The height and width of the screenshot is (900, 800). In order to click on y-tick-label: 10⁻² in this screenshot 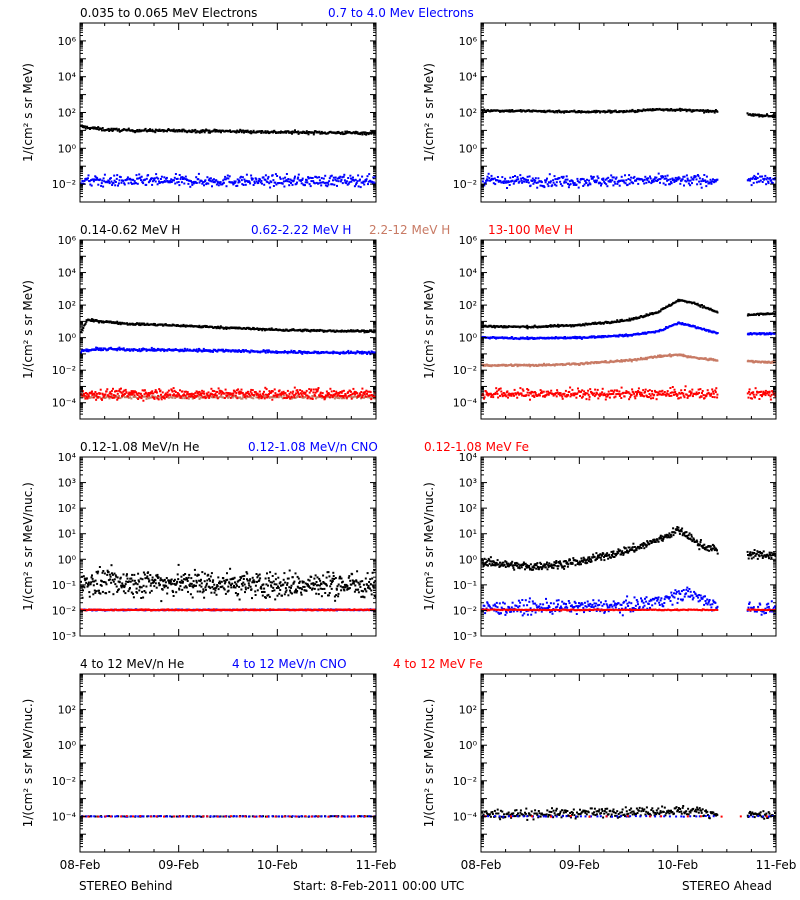, I will do `click(64, 184)`.